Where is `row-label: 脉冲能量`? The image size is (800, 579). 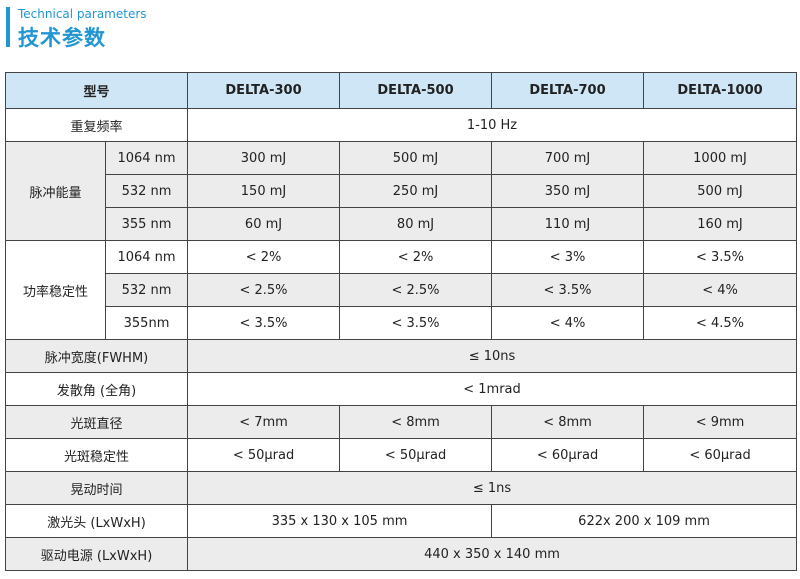
row-label: 脉冲能量 is located at coordinates (55, 191).